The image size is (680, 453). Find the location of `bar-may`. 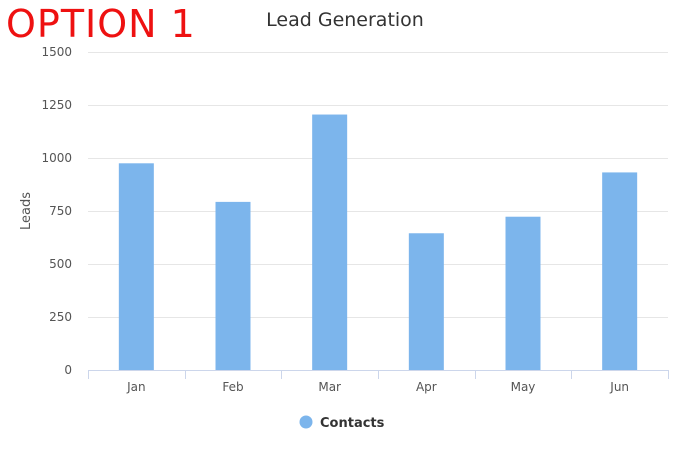

bar-may is located at coordinates (523, 293).